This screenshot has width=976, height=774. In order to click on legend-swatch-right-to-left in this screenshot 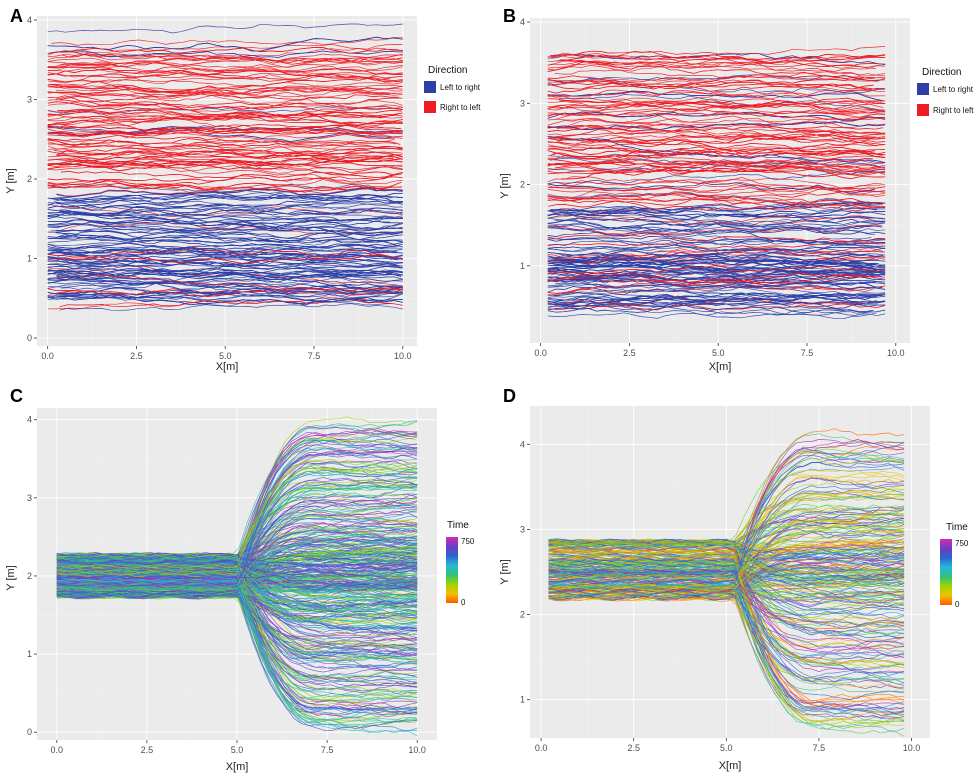, I will do `click(923, 110)`.